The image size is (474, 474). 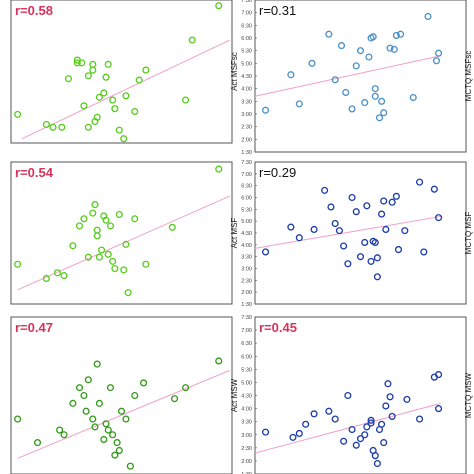 I want to click on y-tick-label: 7:30, so click(x=246, y=318).